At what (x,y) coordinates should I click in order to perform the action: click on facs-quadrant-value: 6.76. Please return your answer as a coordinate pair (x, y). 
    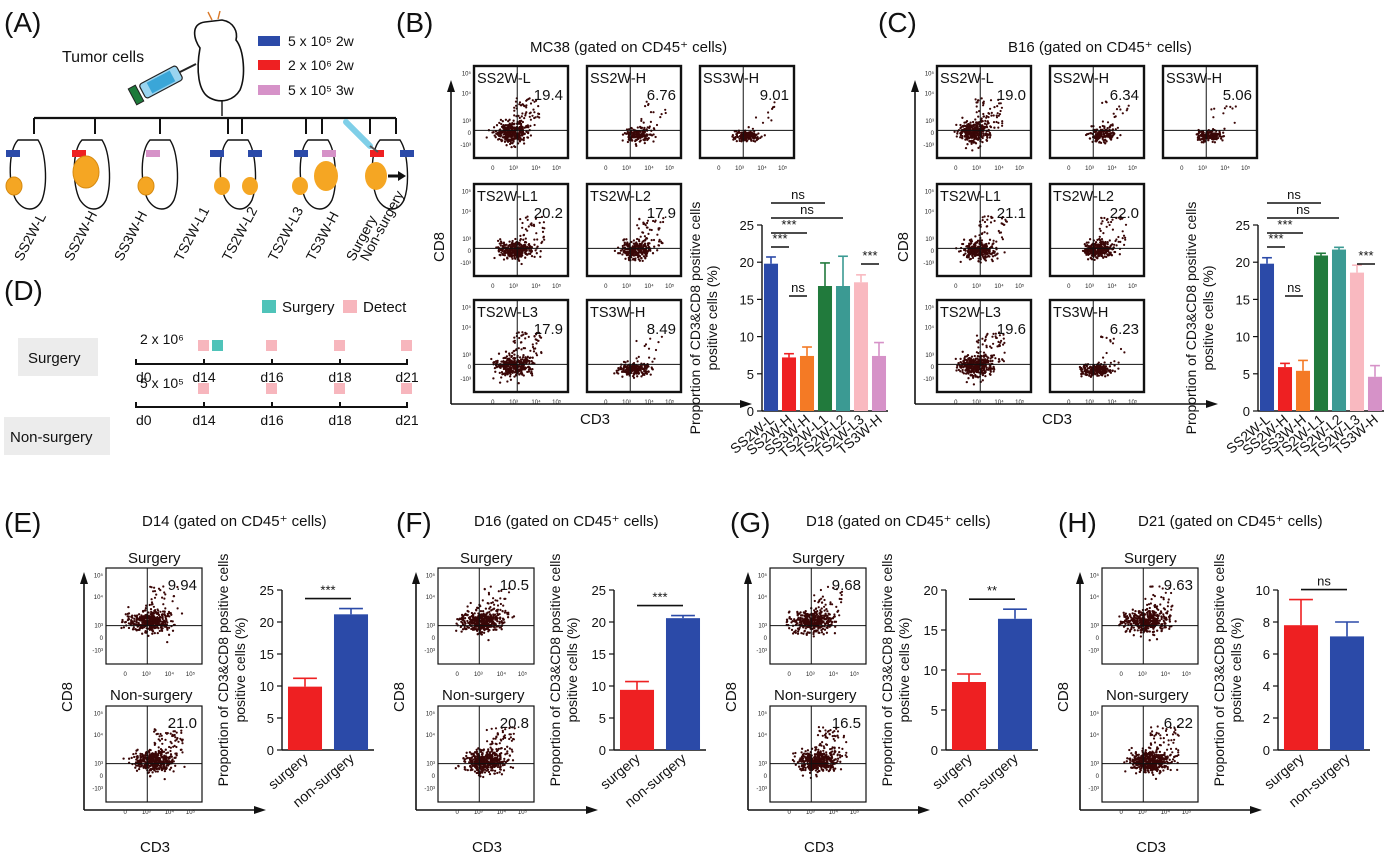
    Looking at the image, I should click on (661, 95).